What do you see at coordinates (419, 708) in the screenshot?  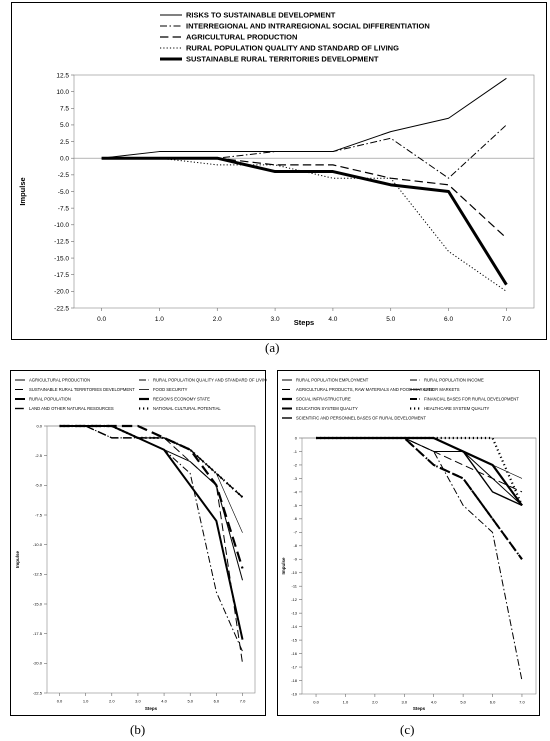 I see `chart-c-x-axis-label: Steps` at bounding box center [419, 708].